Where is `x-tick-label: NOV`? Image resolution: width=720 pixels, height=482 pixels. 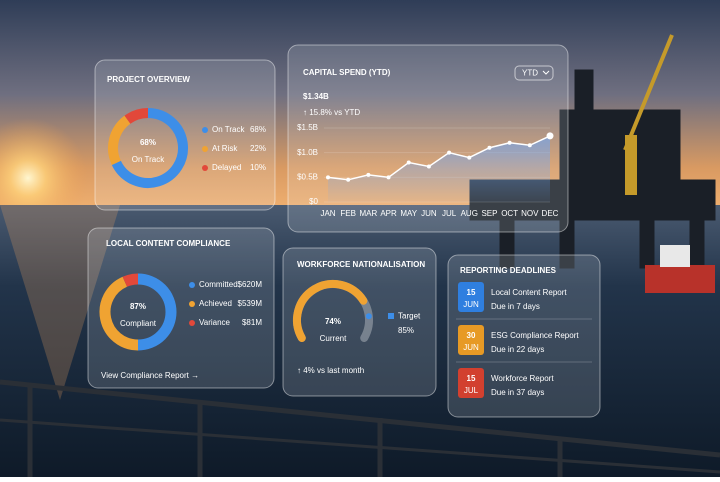 x-tick-label: NOV is located at coordinates (530, 213).